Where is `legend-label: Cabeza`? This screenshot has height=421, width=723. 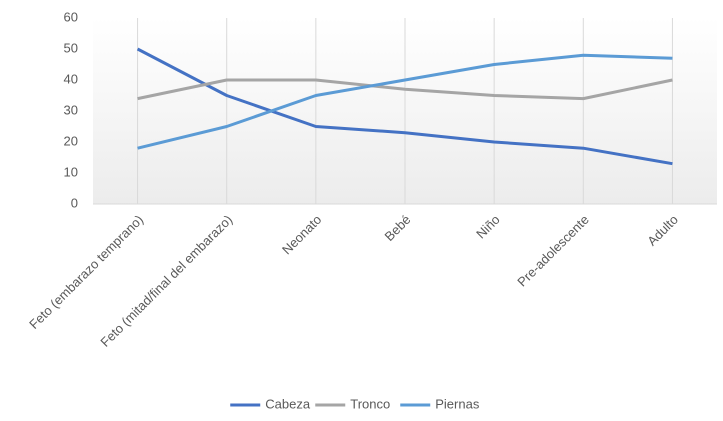 legend-label: Cabeza is located at coordinates (288, 403).